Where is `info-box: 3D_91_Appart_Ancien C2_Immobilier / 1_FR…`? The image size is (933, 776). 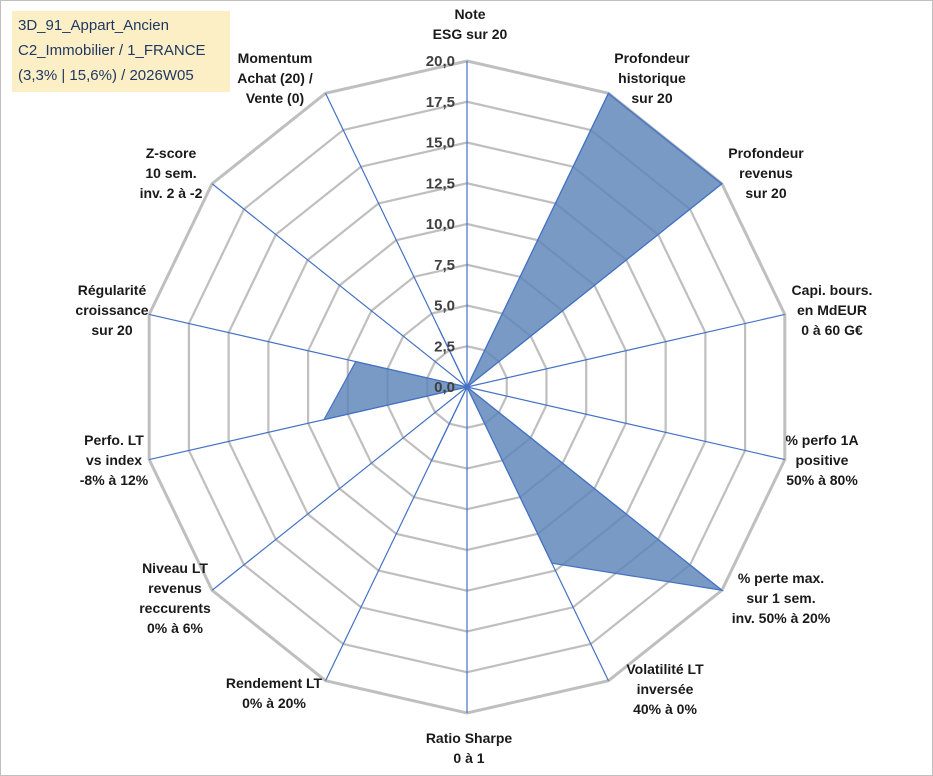
info-box: 3D_91_Appart_Ancien C2_Immobilier / 1_FR… is located at coordinates (121, 51).